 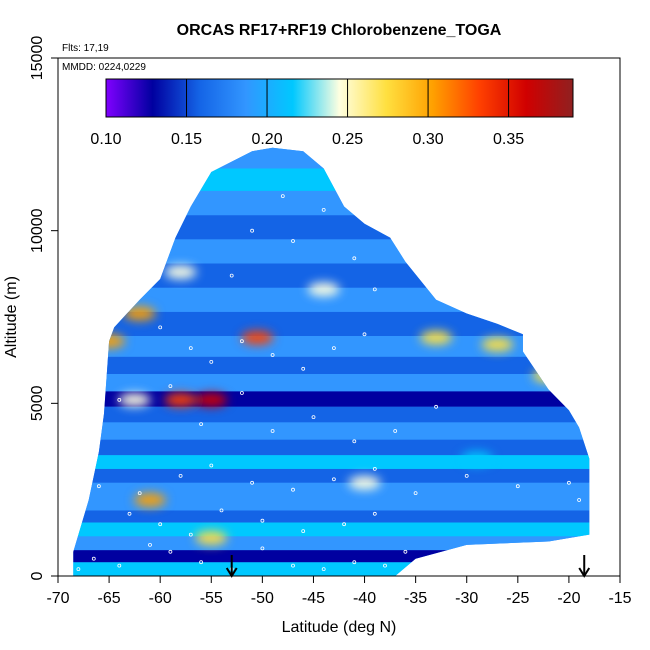 I want to click on x-tick-label: -50, so click(x=262, y=598).